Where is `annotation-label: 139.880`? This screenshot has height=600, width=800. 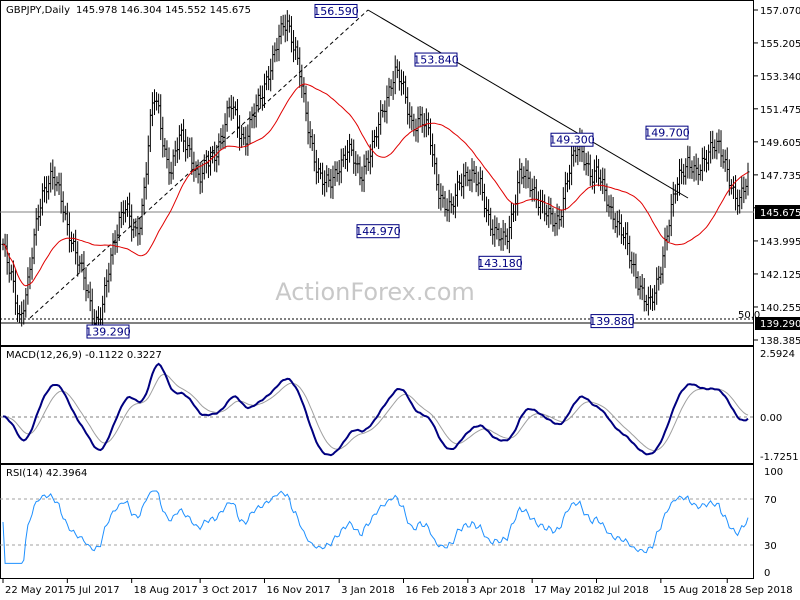 annotation-label: 139.880 is located at coordinates (612, 321).